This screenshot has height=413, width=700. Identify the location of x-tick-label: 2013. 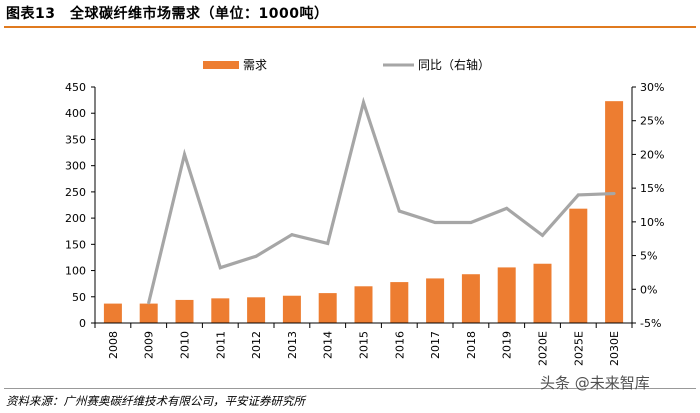
(292, 345).